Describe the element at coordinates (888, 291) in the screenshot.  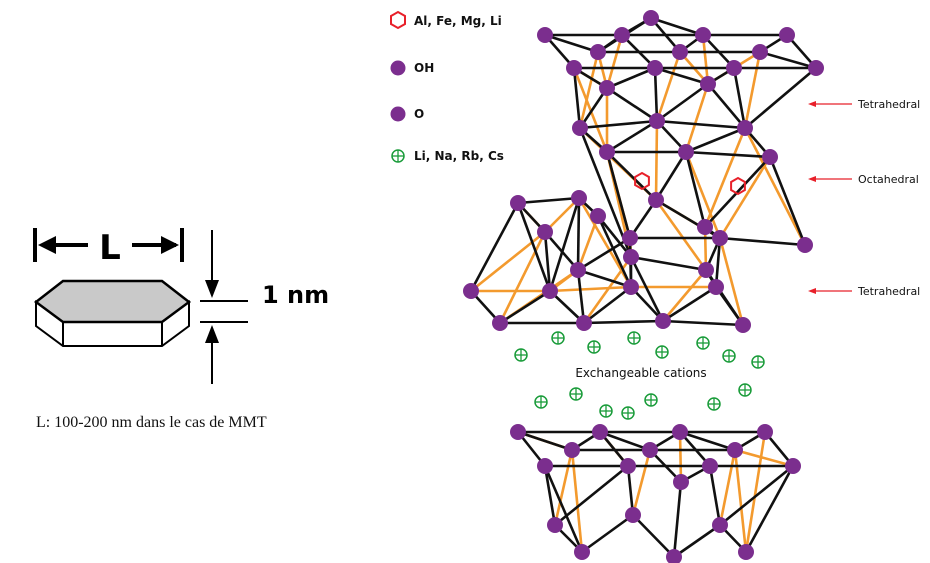
I see `tetrahedral-bottom-label: Tetrahedral` at that location.